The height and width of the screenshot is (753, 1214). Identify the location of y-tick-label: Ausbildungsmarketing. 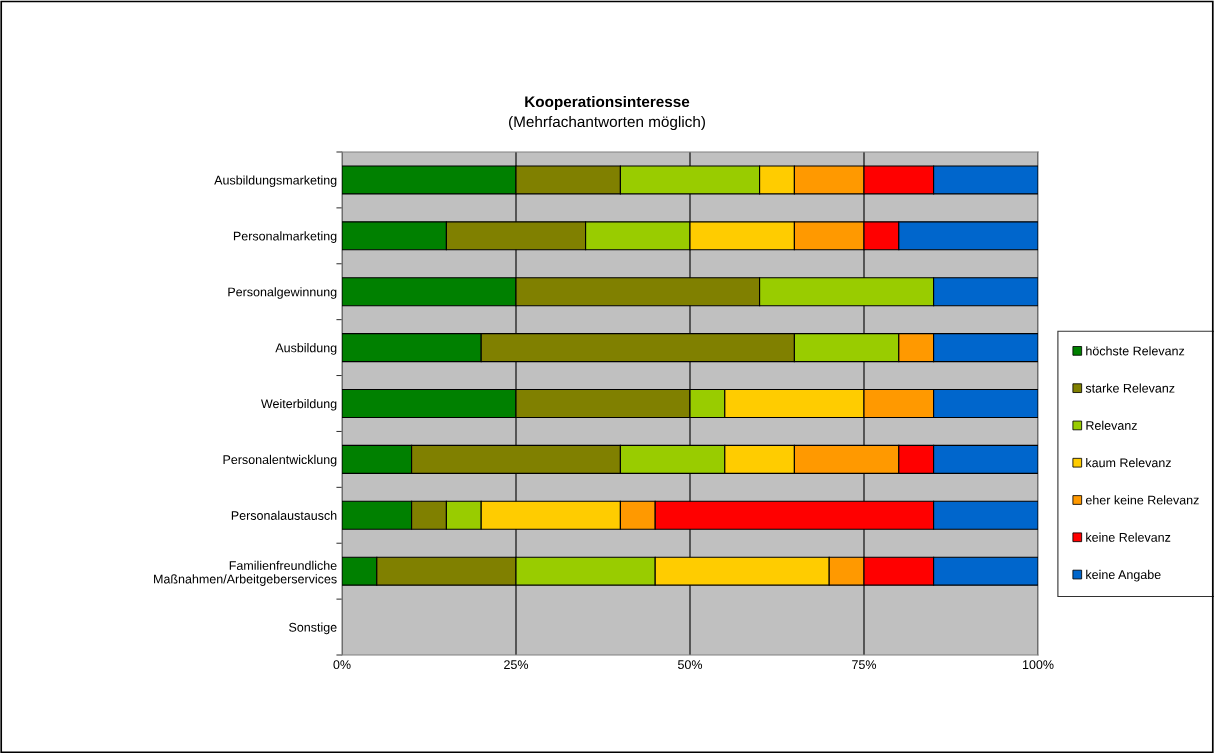
(275, 181).